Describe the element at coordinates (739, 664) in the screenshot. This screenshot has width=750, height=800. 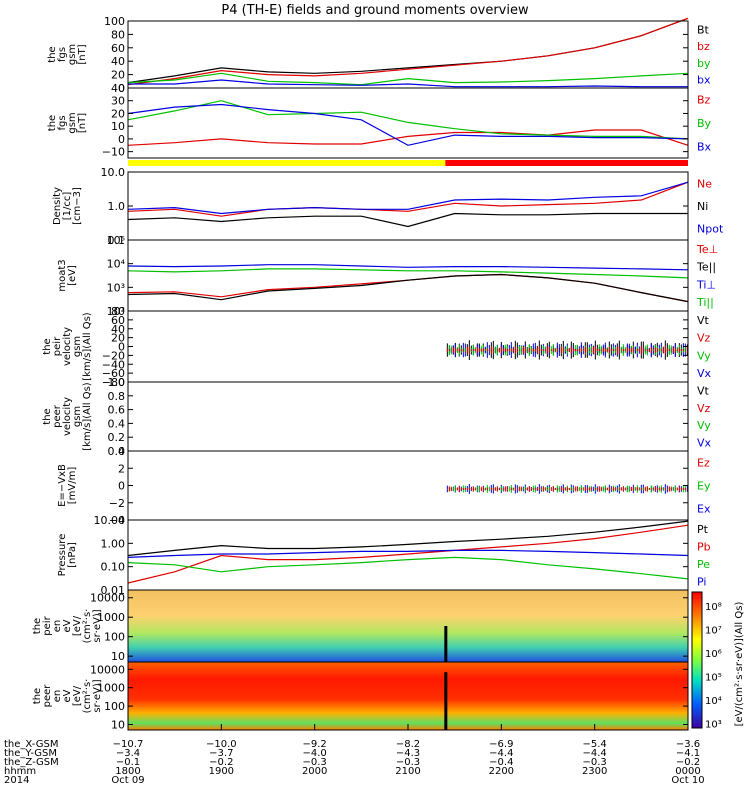
I see `colorbar-label: [eV/(cm²·s·sr·eV)](All Qs)` at that location.